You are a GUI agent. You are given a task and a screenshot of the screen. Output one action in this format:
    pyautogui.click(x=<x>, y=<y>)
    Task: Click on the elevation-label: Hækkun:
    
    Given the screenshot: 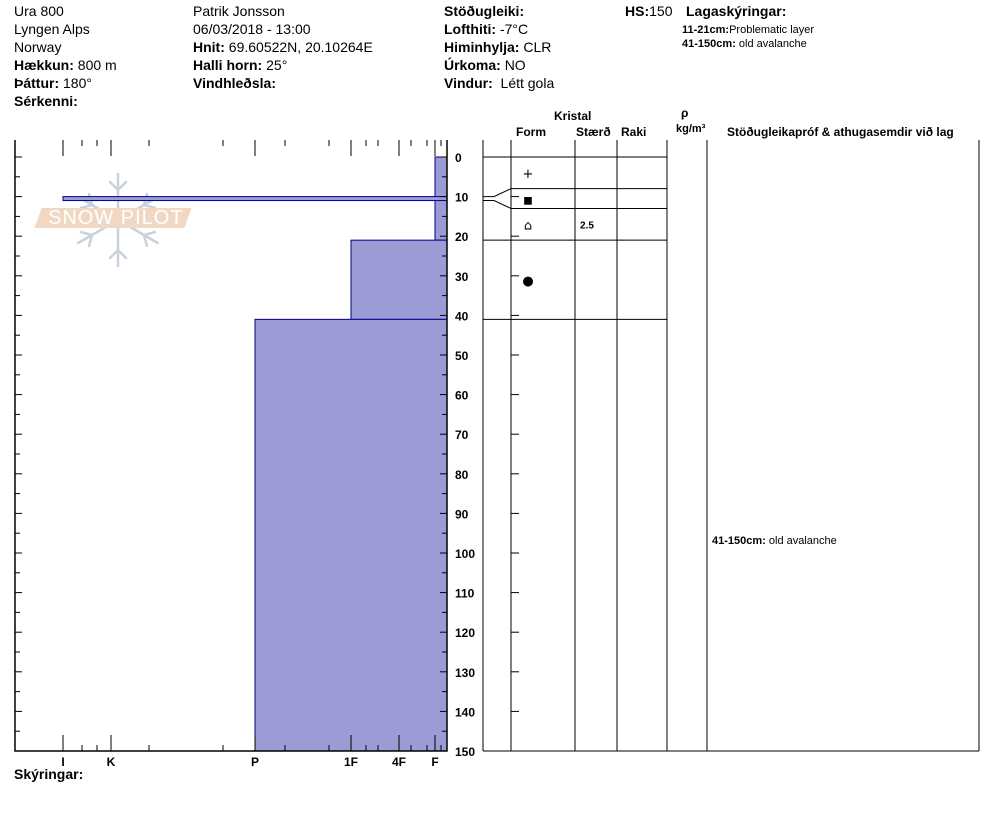 What is the action you would take?
    pyautogui.click(x=44, y=65)
    